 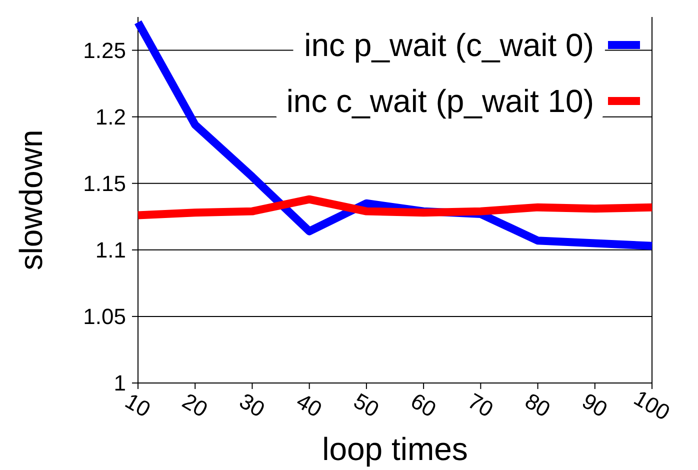 I want to click on y-tick-label: 1.15, so click(x=104, y=183).